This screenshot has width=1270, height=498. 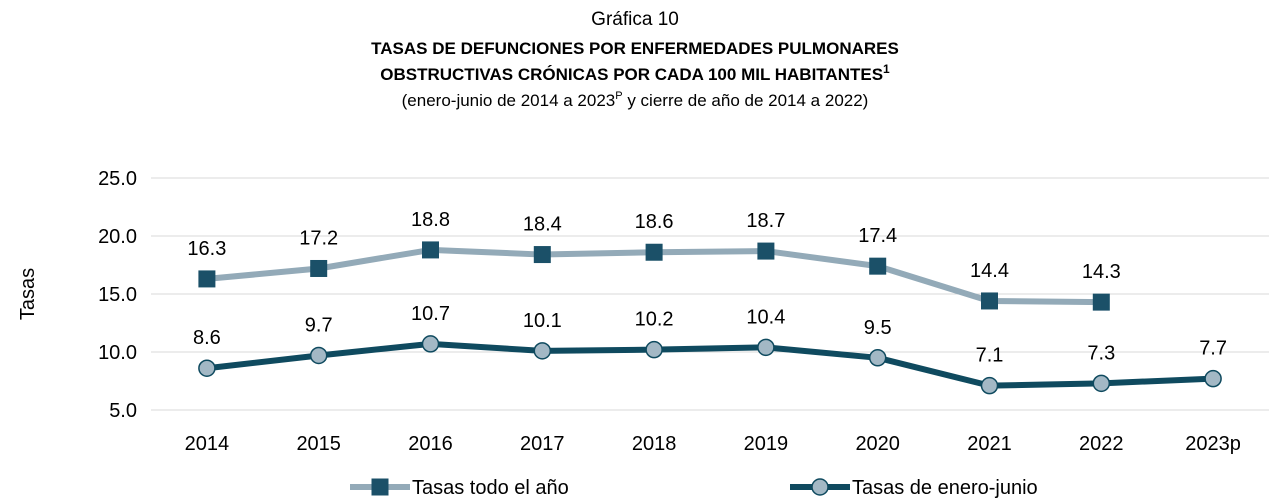 What do you see at coordinates (618, 96) in the screenshot?
I see `subtitle-part: P` at bounding box center [618, 96].